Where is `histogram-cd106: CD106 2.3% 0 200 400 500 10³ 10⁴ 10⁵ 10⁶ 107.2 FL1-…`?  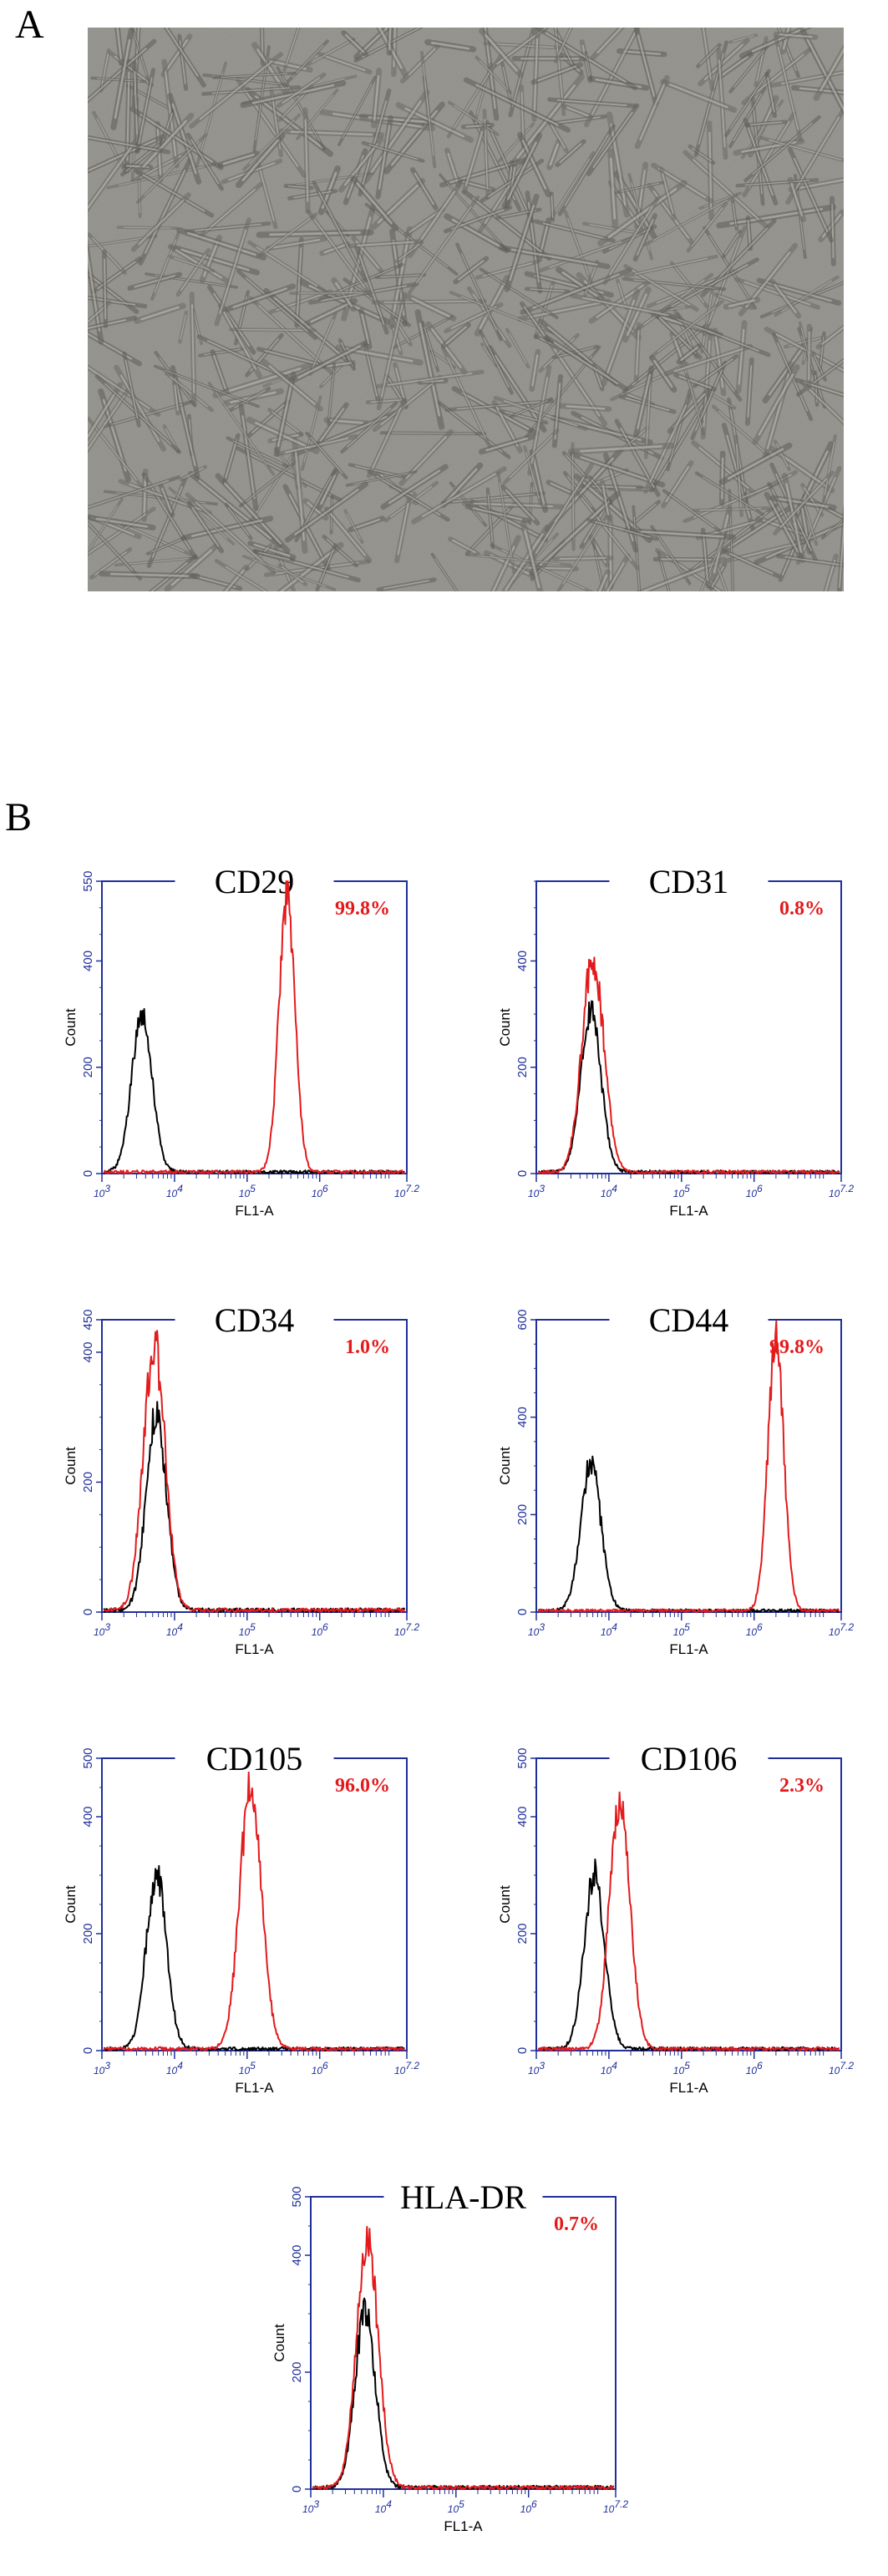
histogram-cd106: CD106 2.3% 0 200 400 500 10³ 10⁴ 10⁵ 10⁶ 107.2 FL1-… is located at coordinates (670, 1904).